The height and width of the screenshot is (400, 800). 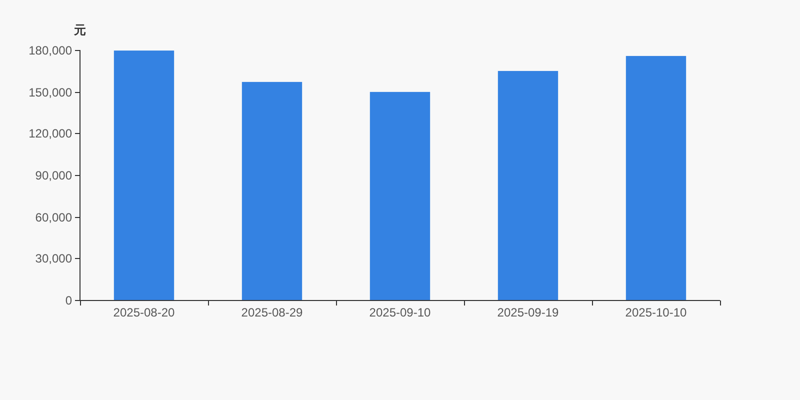 I want to click on x-tick-label: 2025-08-29, so click(x=272, y=313).